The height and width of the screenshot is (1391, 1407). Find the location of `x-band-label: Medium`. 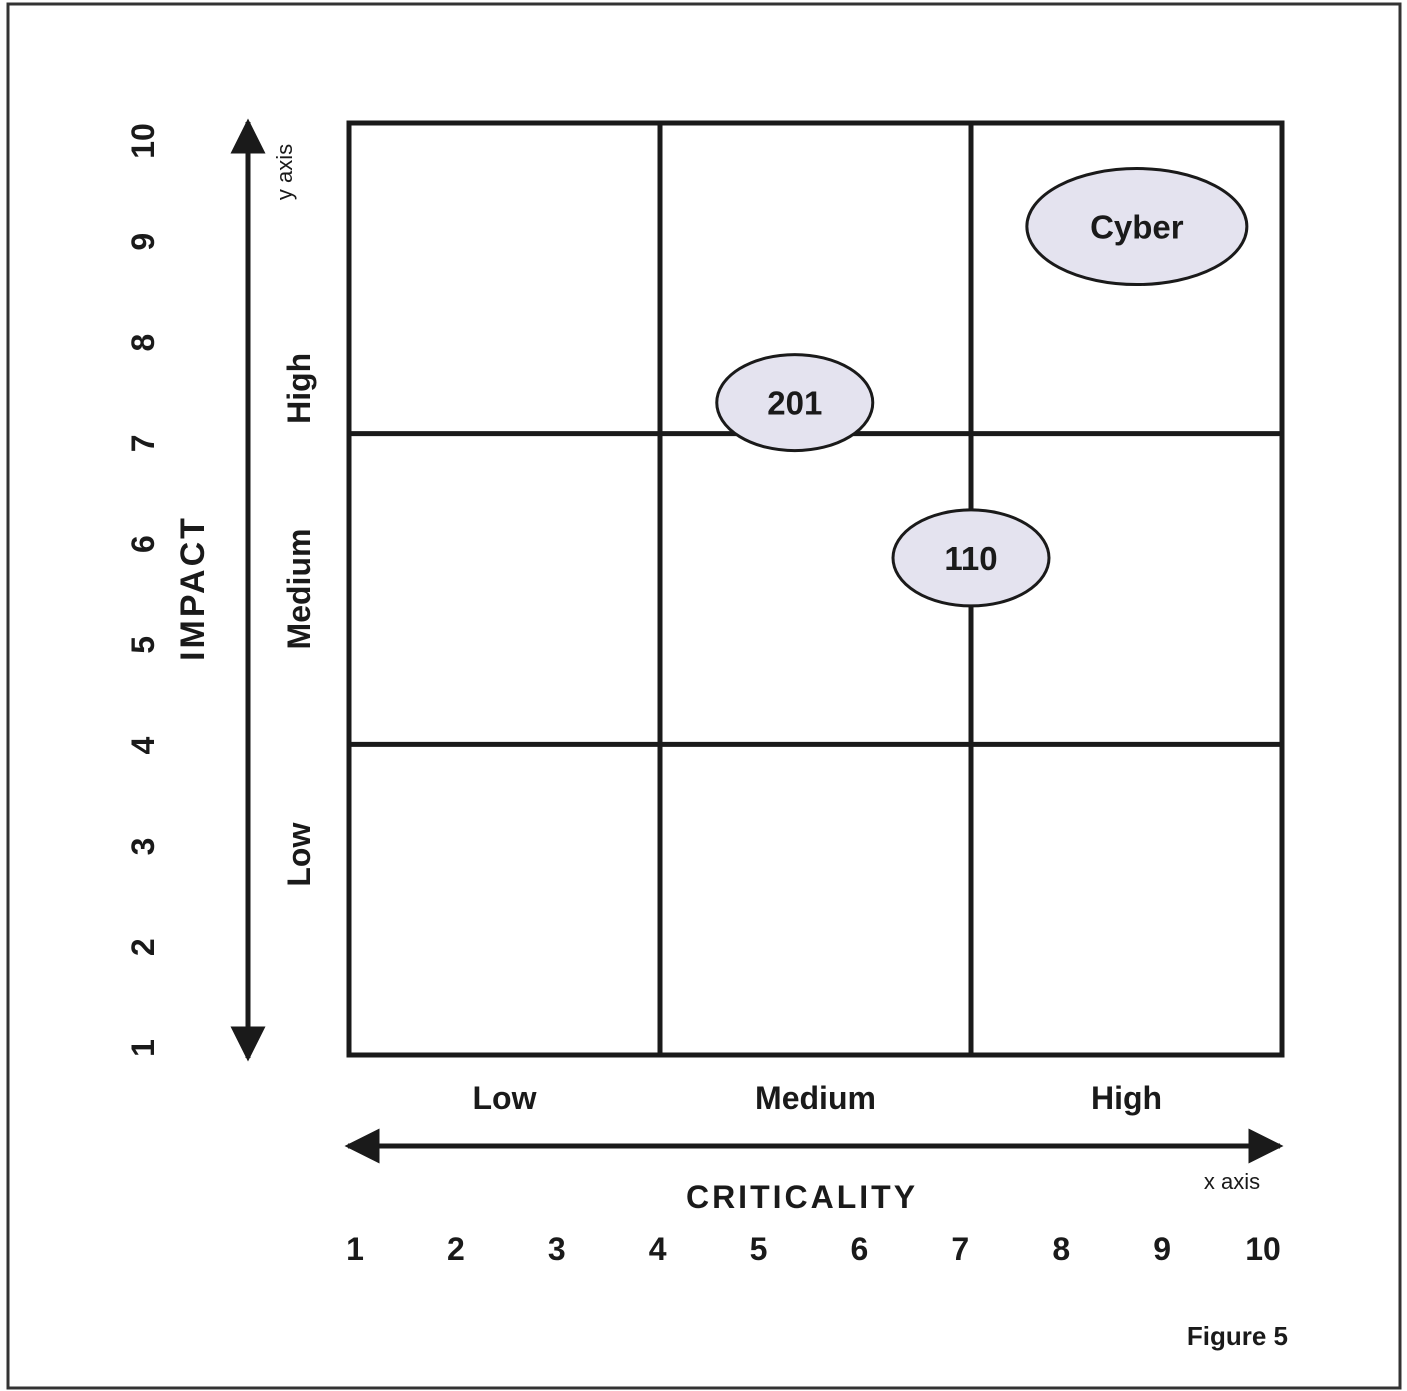

x-band-label: Medium is located at coordinates (815, 1098).